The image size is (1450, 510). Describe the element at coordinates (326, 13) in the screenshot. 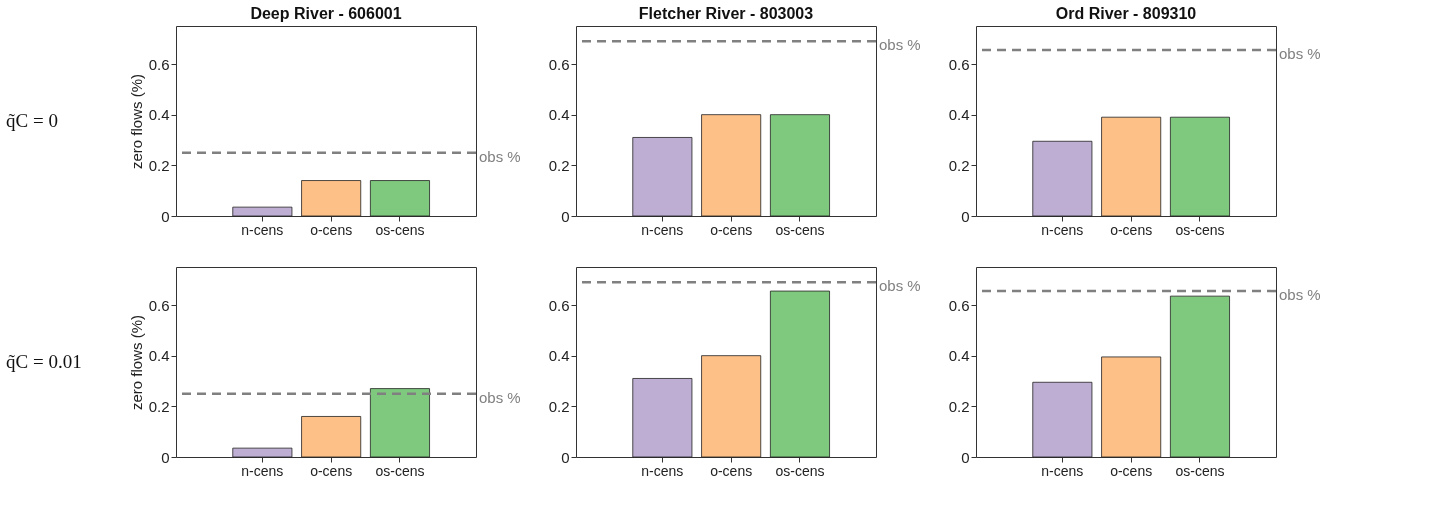

I see `chart-title: Deep River - 606001` at that location.